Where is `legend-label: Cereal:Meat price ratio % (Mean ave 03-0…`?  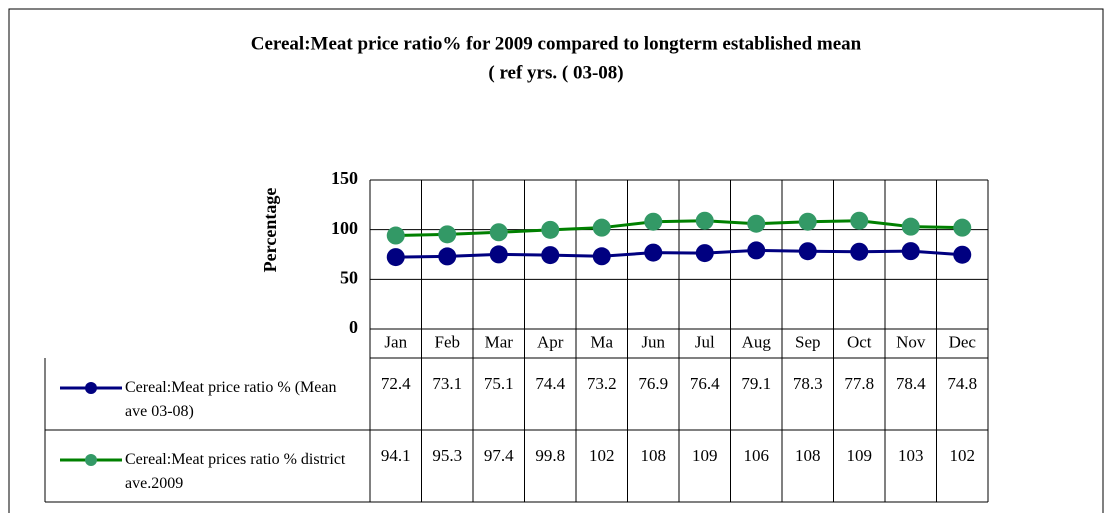 legend-label: Cereal:Meat price ratio % (Mean ave 03-0… is located at coordinates (231, 399).